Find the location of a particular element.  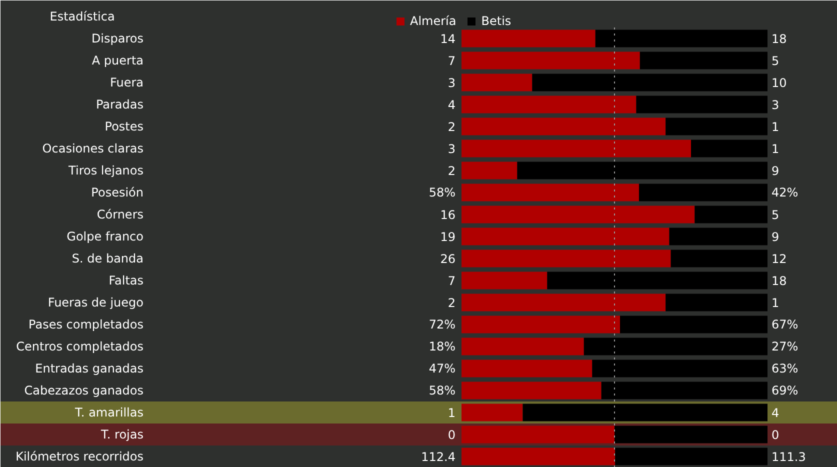

y-tick-label: S. de banda is located at coordinates (108, 259).